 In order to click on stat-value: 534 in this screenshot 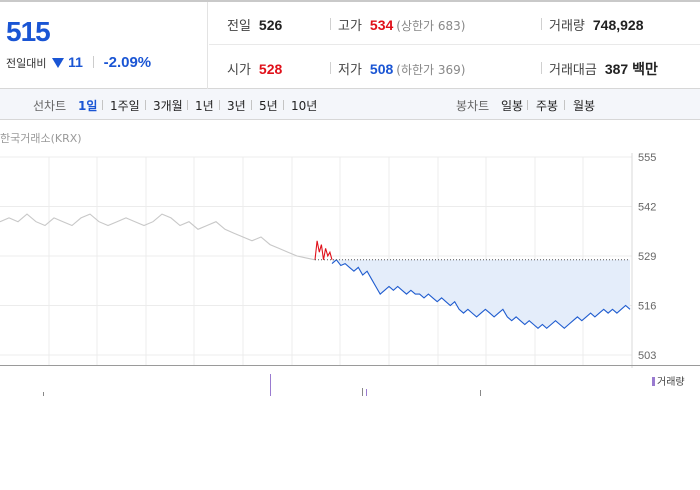, I will do `click(381, 25)`.